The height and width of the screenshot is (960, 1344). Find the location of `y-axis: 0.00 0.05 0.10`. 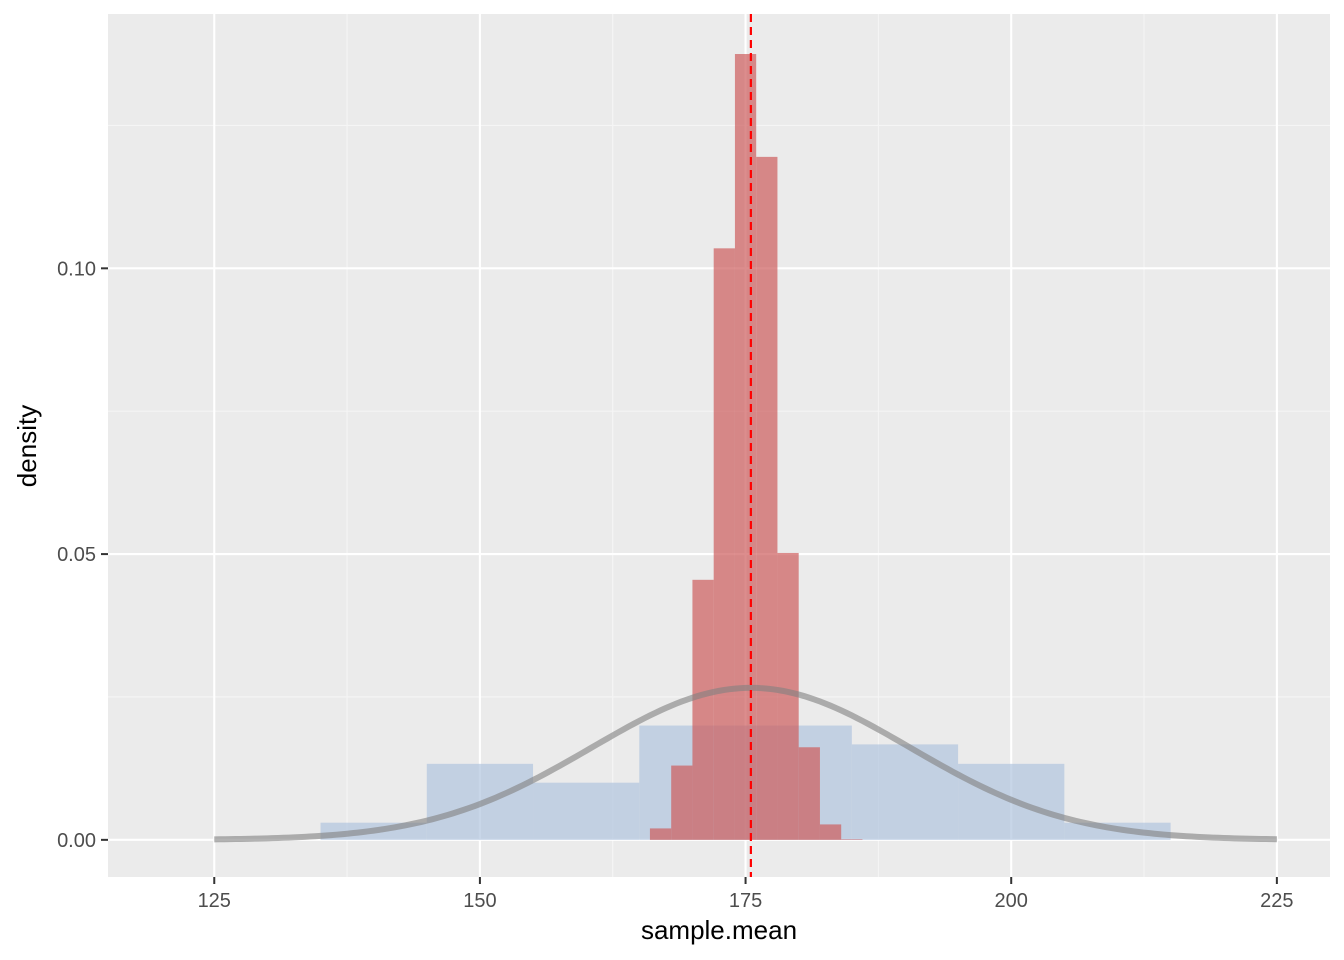

y-axis: 0.00 0.05 0.10 is located at coordinates (82, 555).